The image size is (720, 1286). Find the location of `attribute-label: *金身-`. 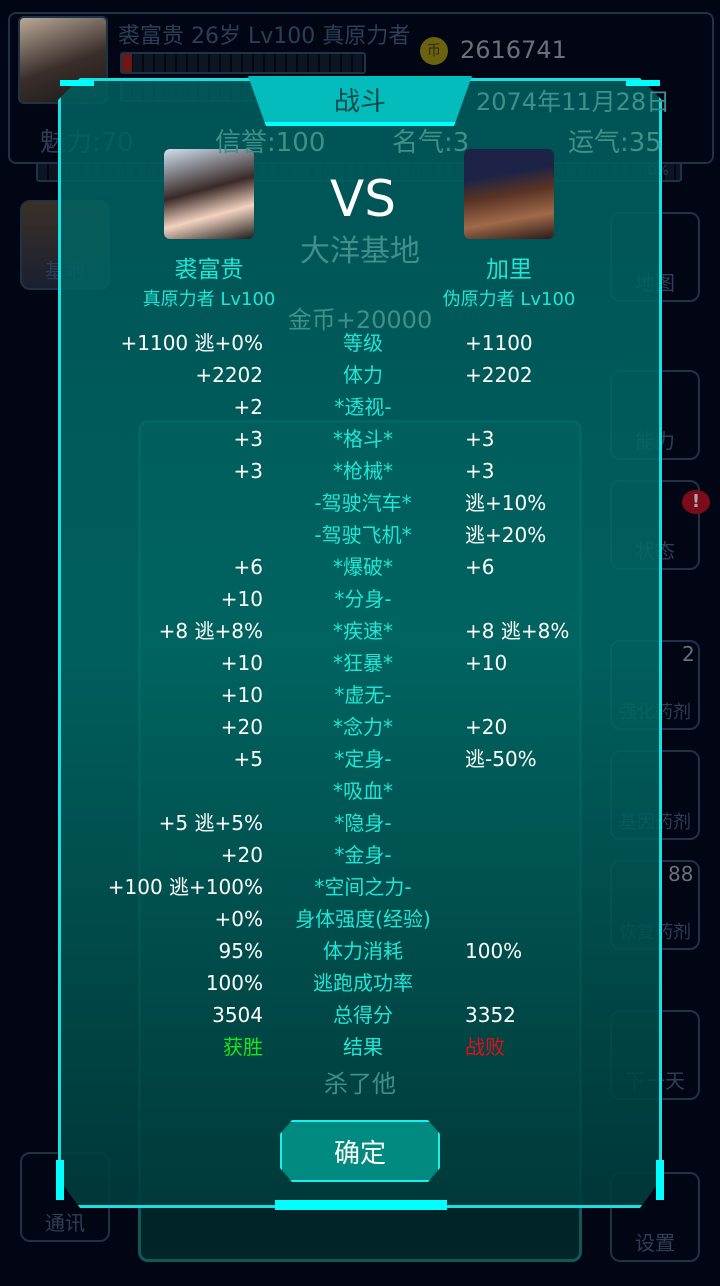

attribute-label: *金身- is located at coordinates (363, 855).